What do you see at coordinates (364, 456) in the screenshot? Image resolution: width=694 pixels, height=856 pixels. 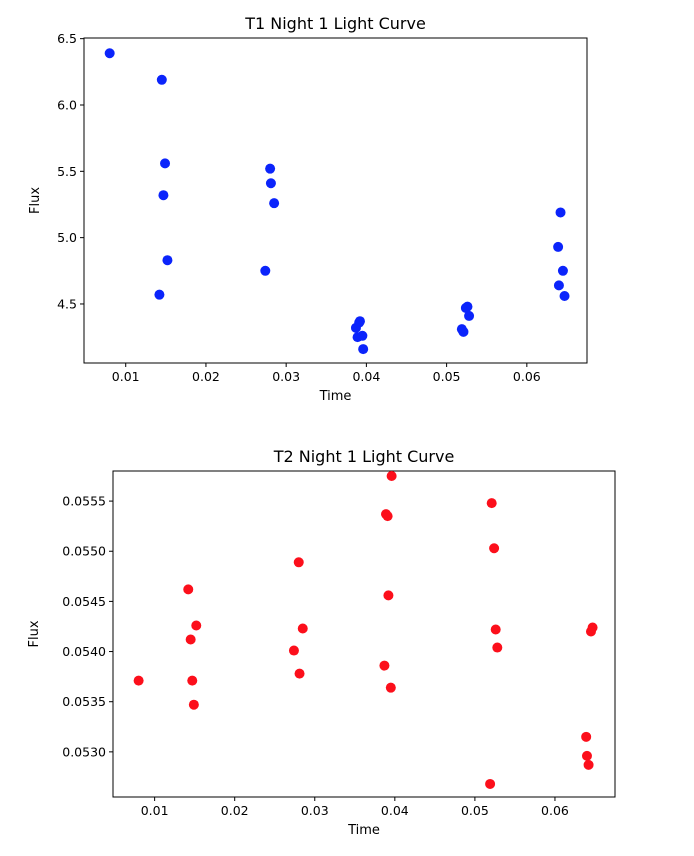 I see `chart-title: T2 Night 1 Light Curve` at bounding box center [364, 456].